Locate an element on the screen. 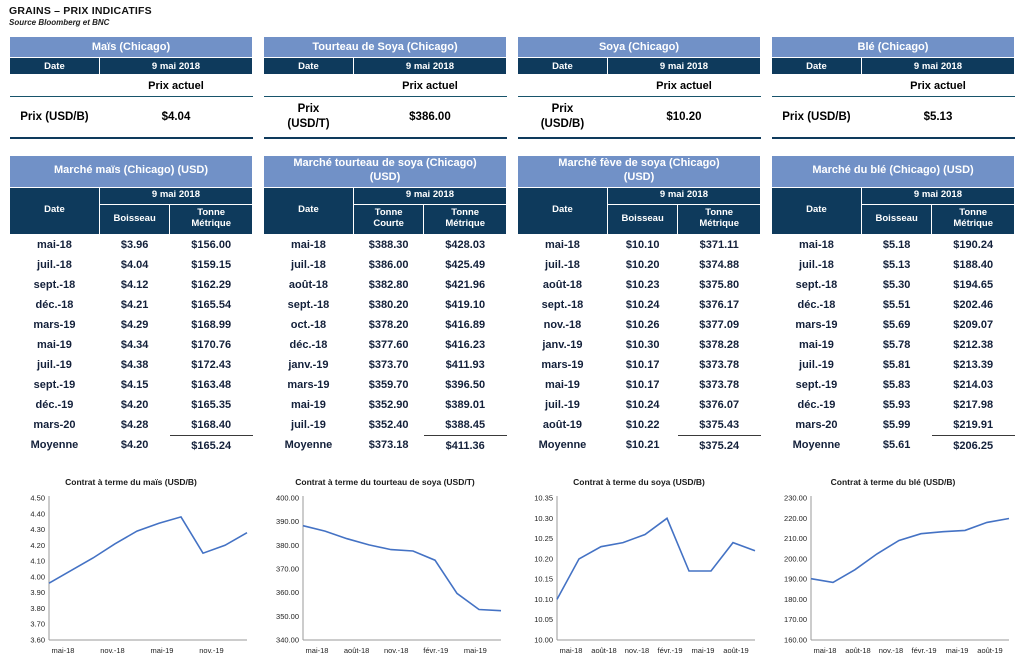 This screenshot has width=1024, height=668. table-row: juil.-19 $10.24 $376.07 is located at coordinates (639, 405).